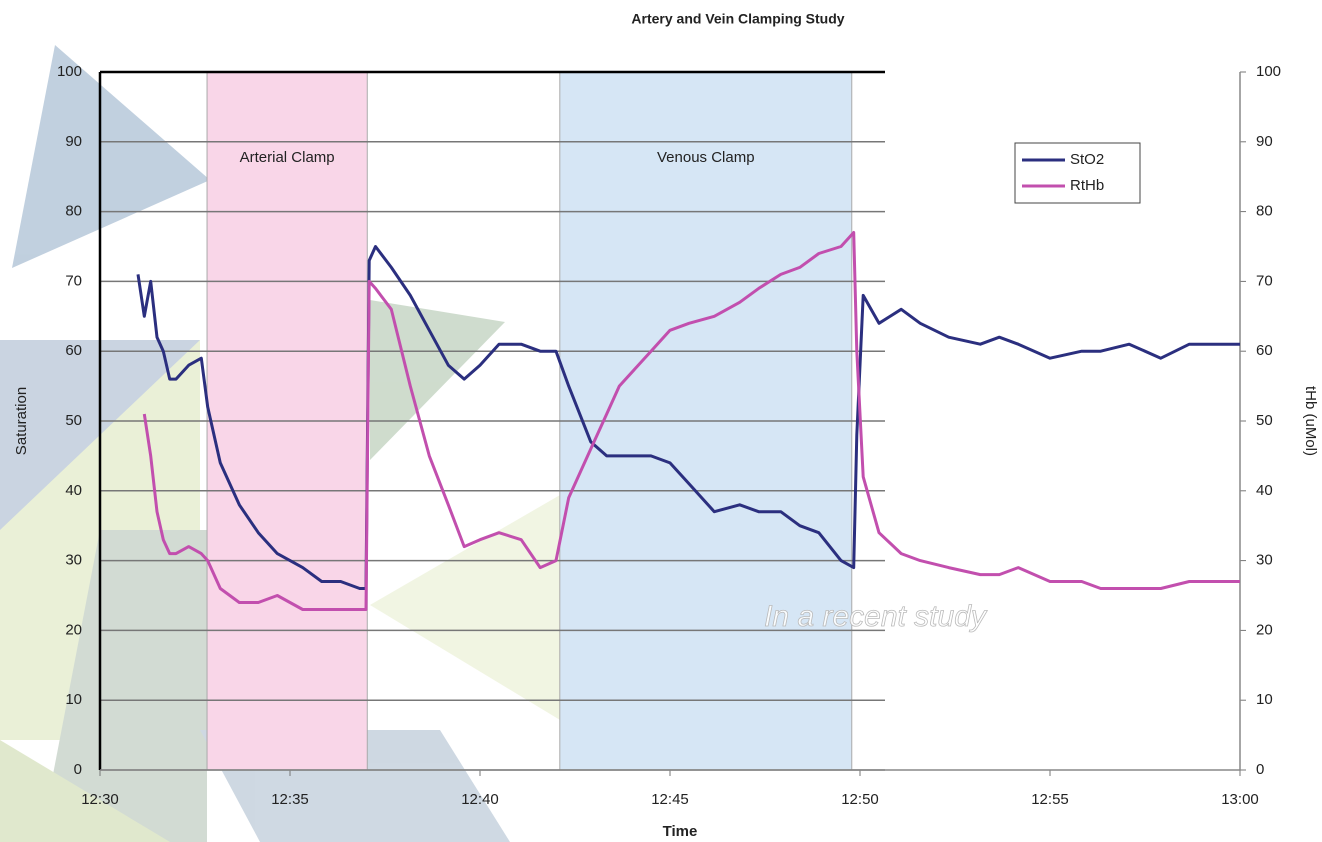  What do you see at coordinates (73, 141) in the screenshot?
I see `y-tick-label: 90` at bounding box center [73, 141].